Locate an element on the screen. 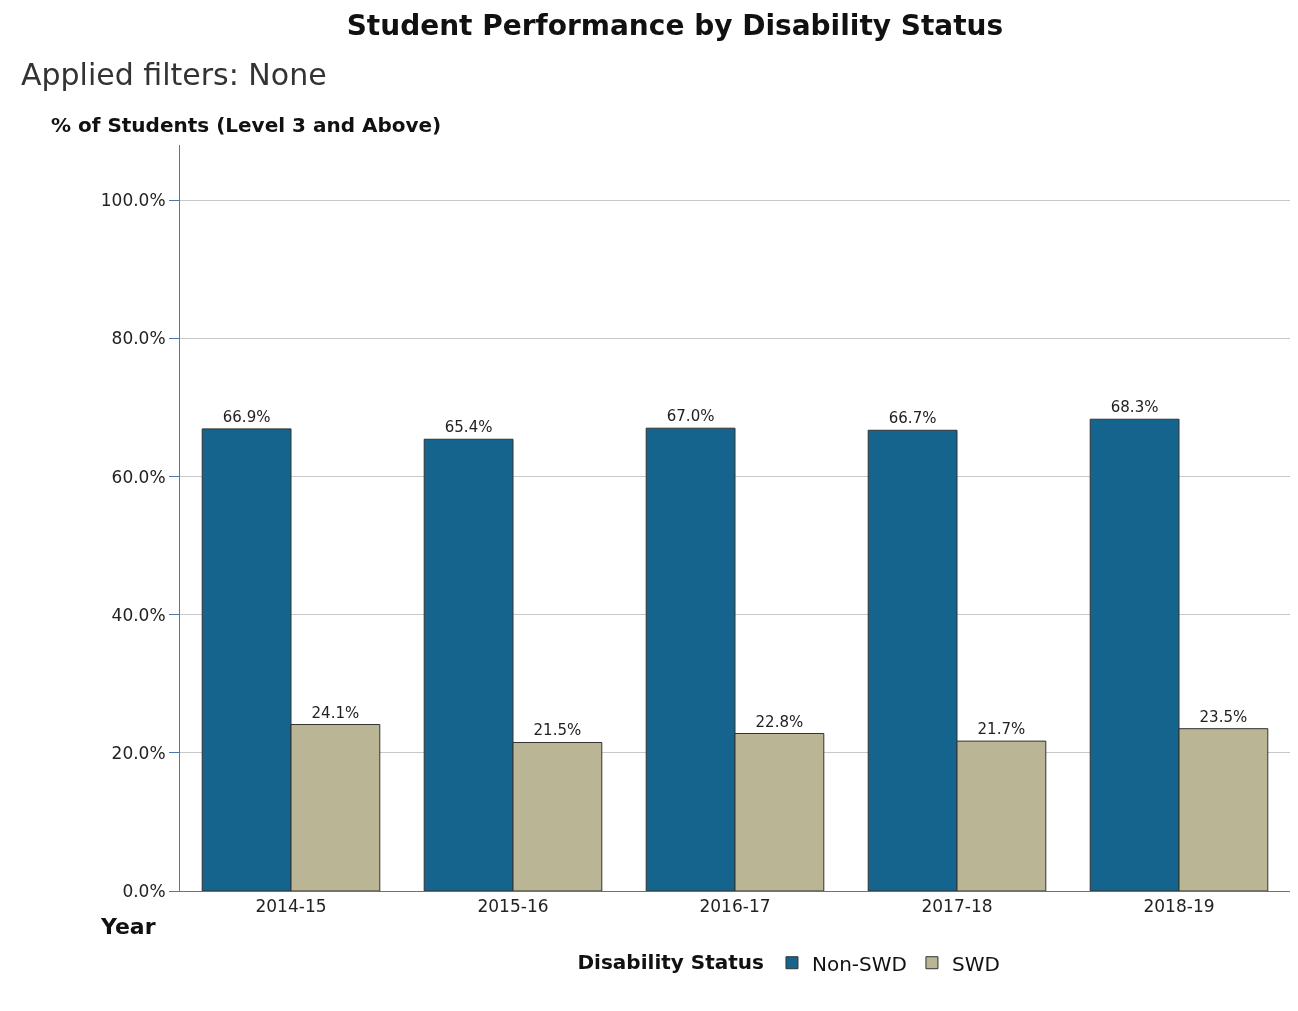 Image resolution: width=1298 pixels, height=1011 pixels. data-label: 24.1% is located at coordinates (335, 712).